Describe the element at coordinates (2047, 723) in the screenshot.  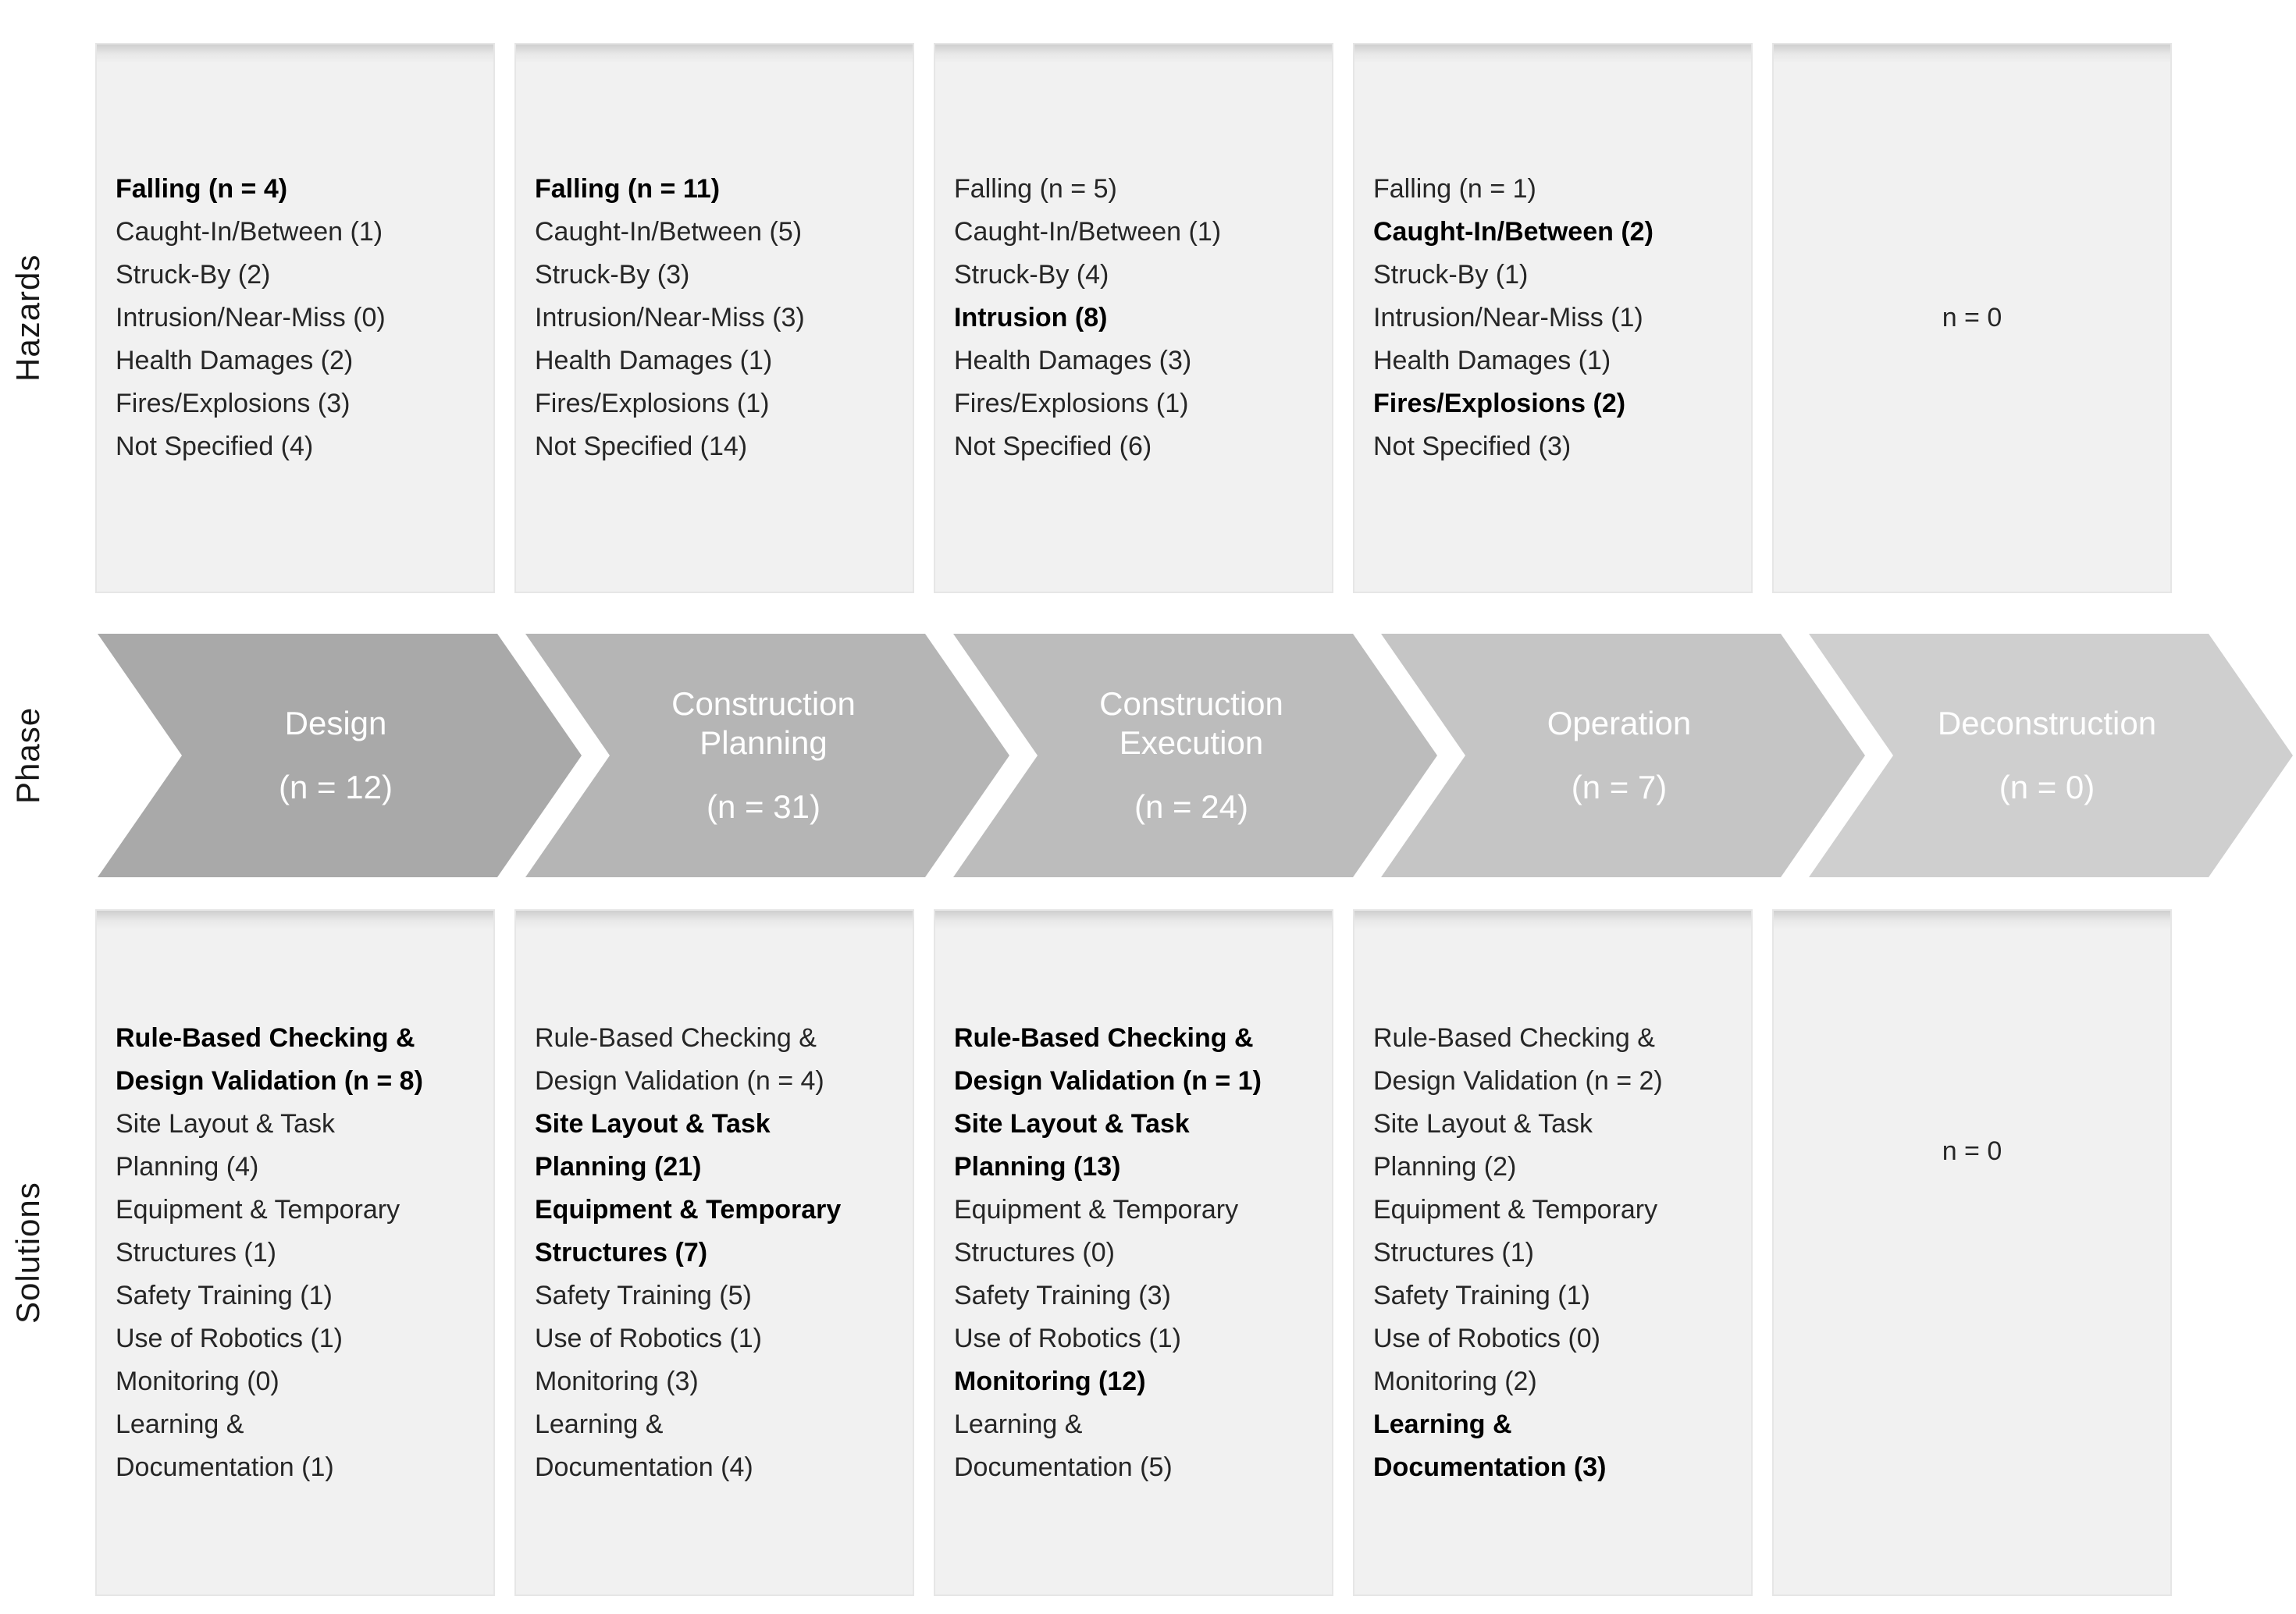
I see `phase-name: Deconstruction` at that location.